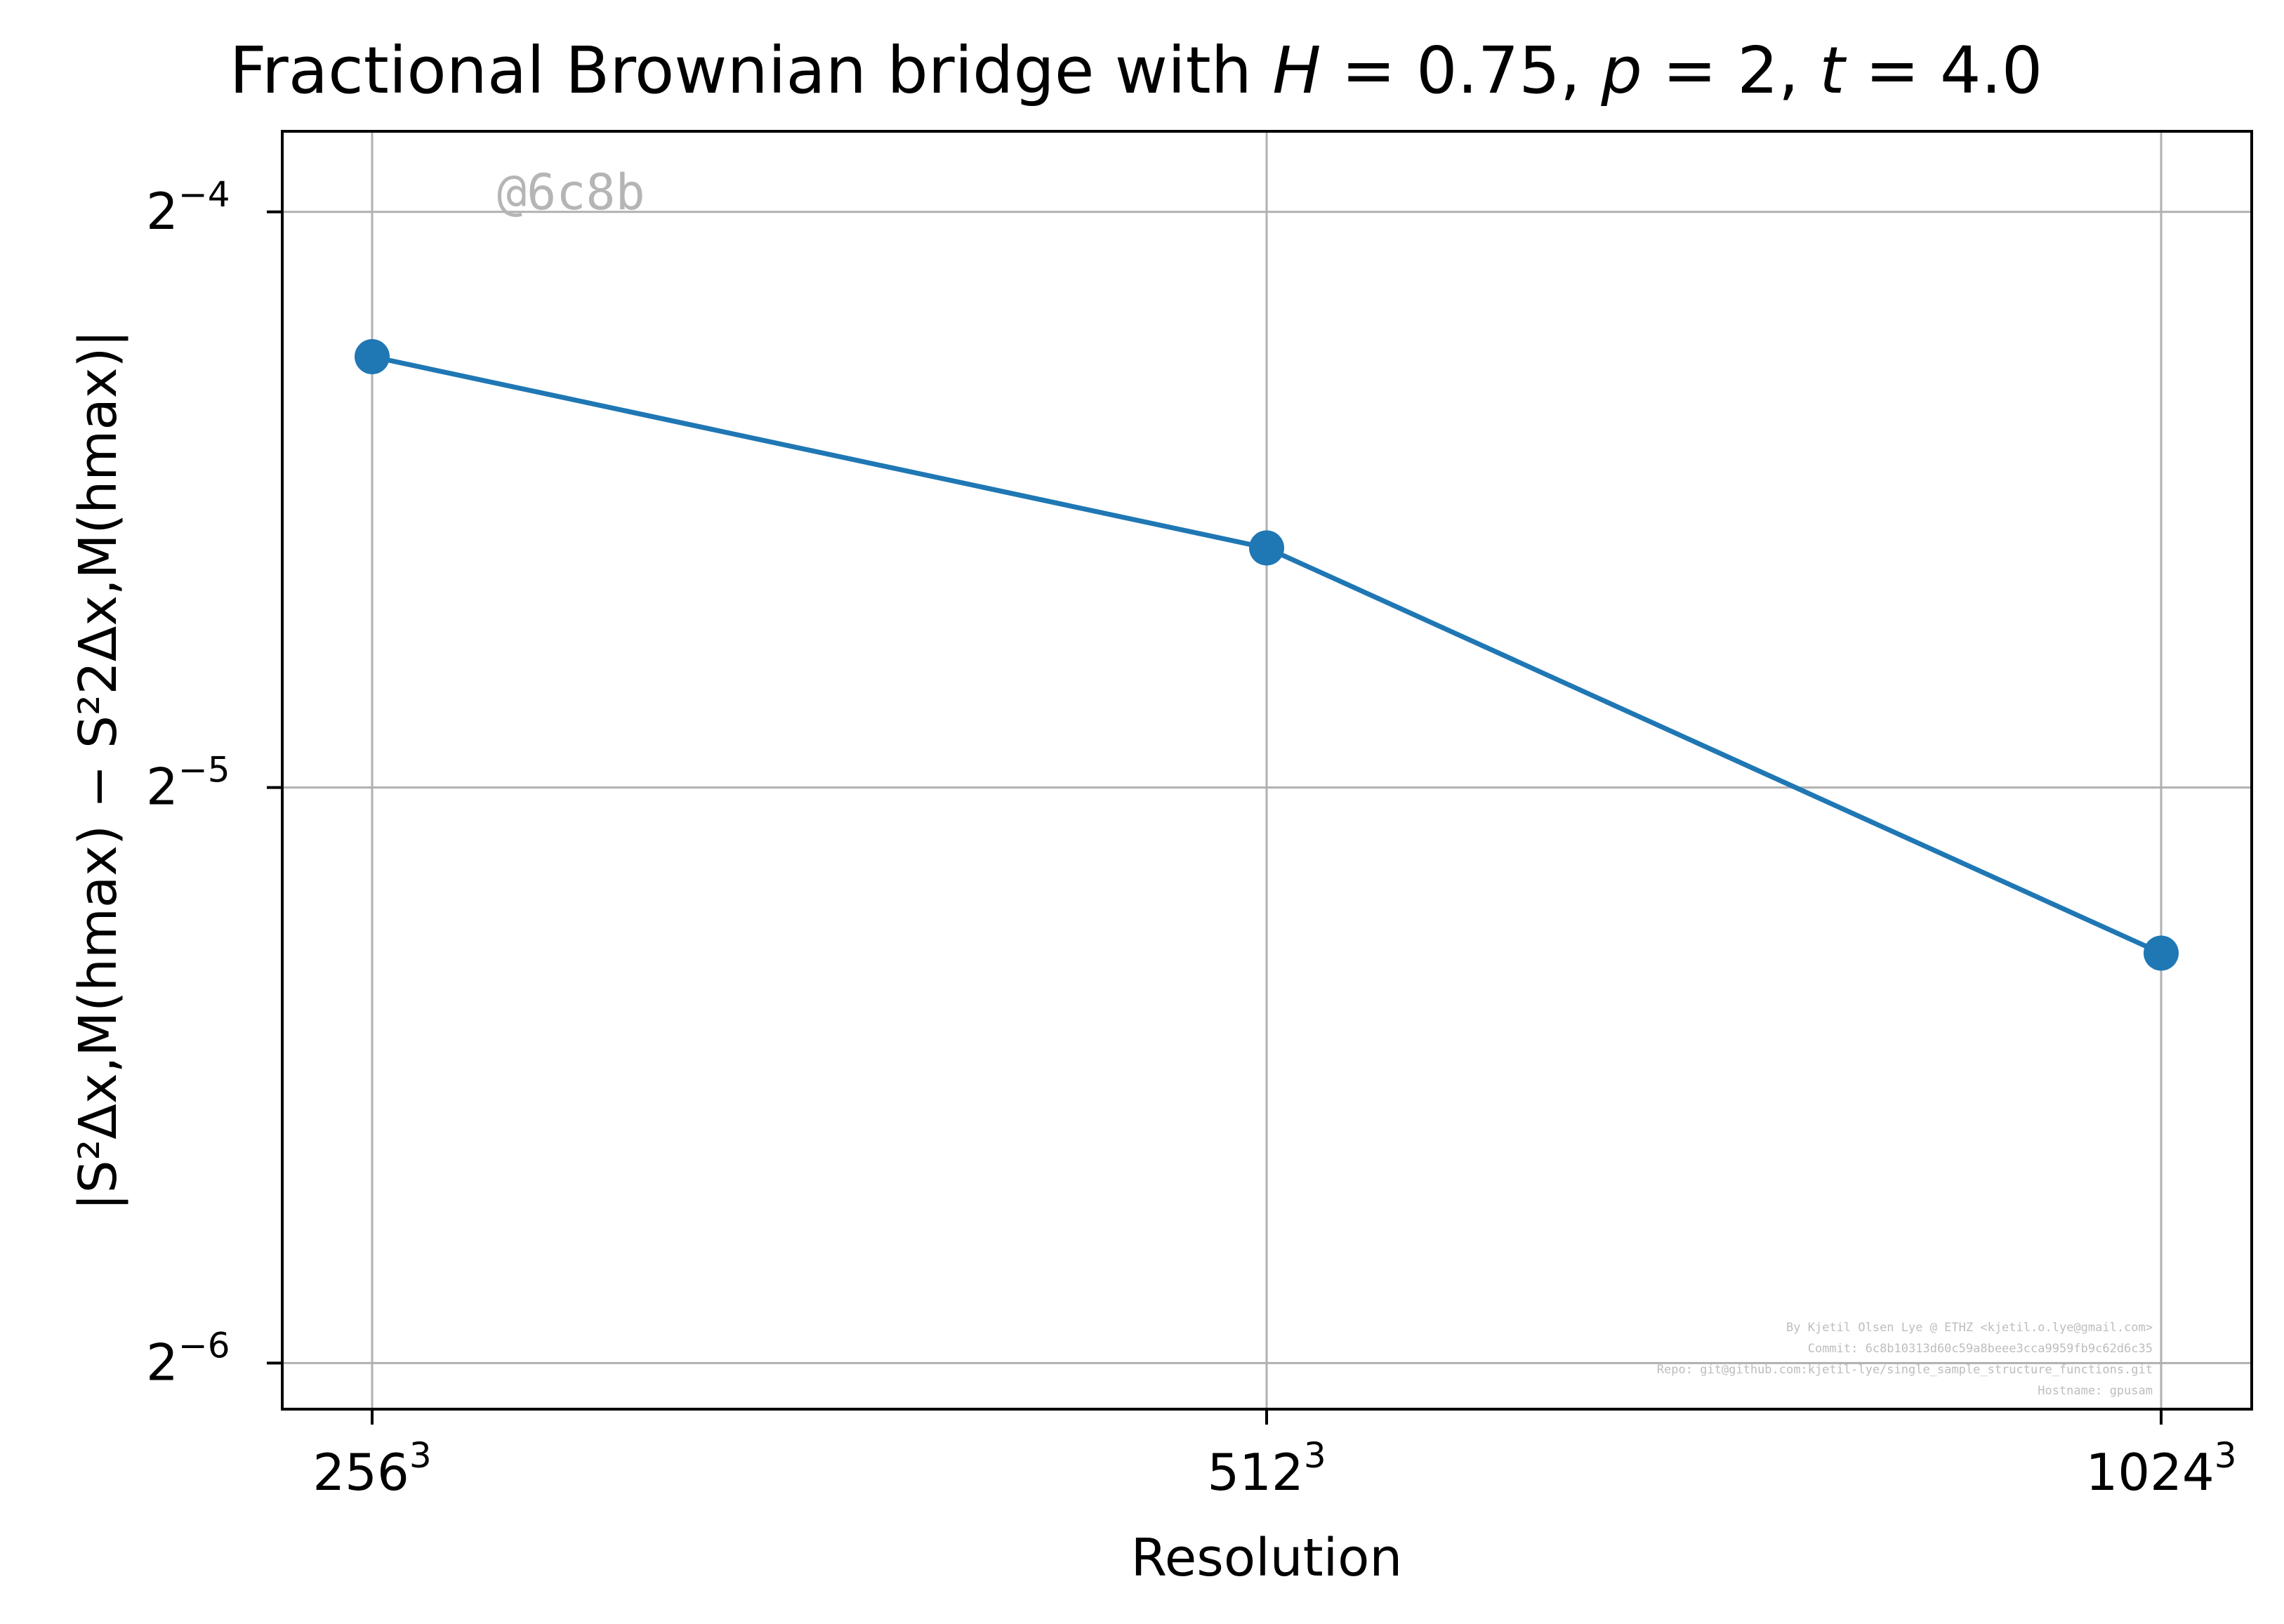  Describe the element at coordinates (1266, 1468) in the screenshot. I see `x-tick-label-1: 5123` at that location.